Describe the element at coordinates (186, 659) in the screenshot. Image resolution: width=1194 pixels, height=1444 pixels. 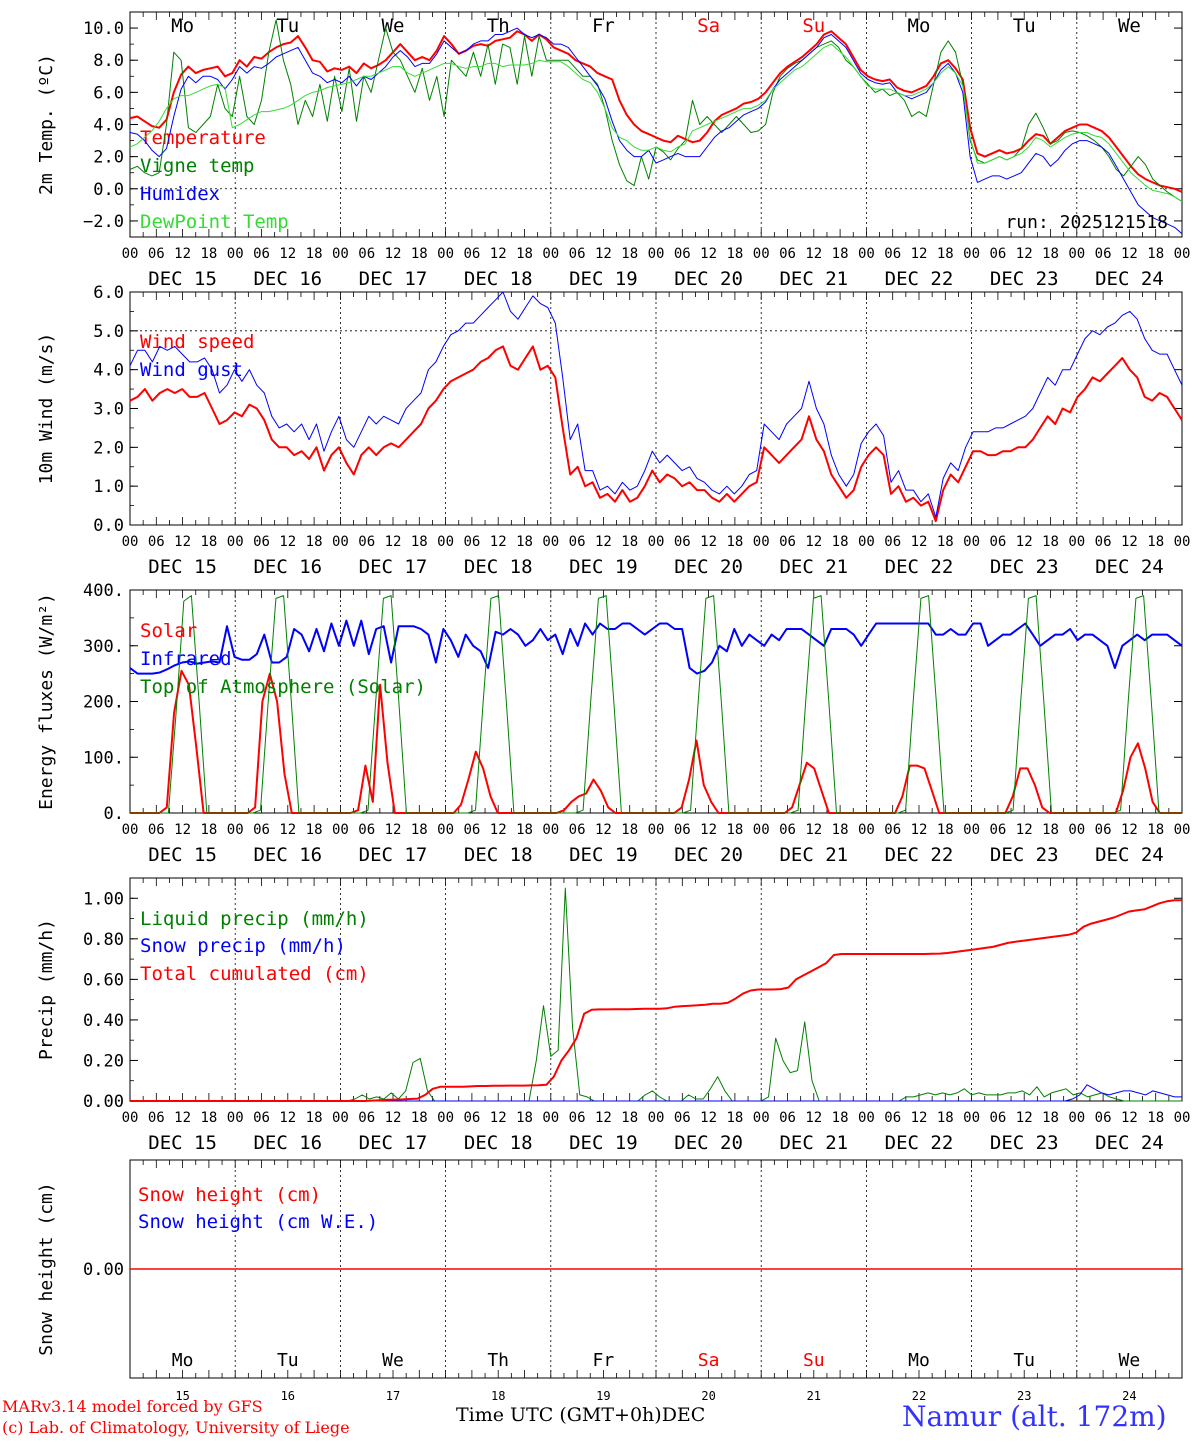
I see `legend-entry: Infrared` at that location.